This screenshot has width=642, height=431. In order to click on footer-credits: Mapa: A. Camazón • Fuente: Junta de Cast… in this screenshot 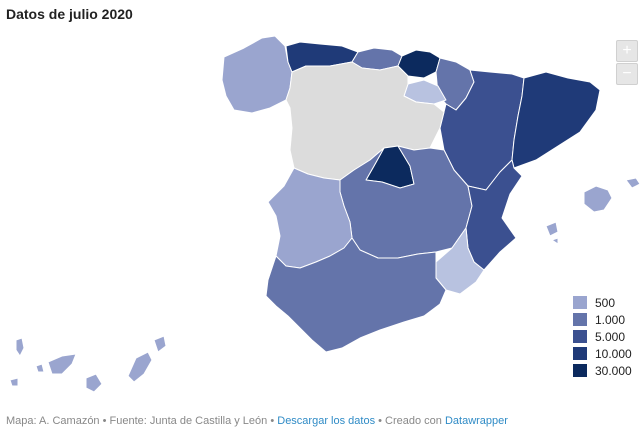, I will do `click(142, 421)`.